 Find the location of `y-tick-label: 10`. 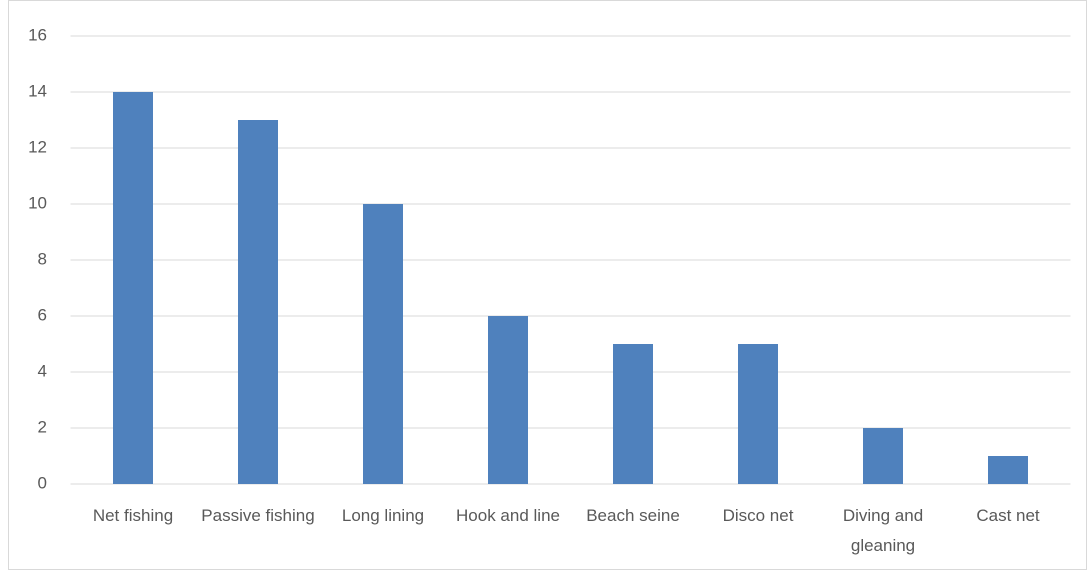

y-tick-label: 10 is located at coordinates (37, 202).